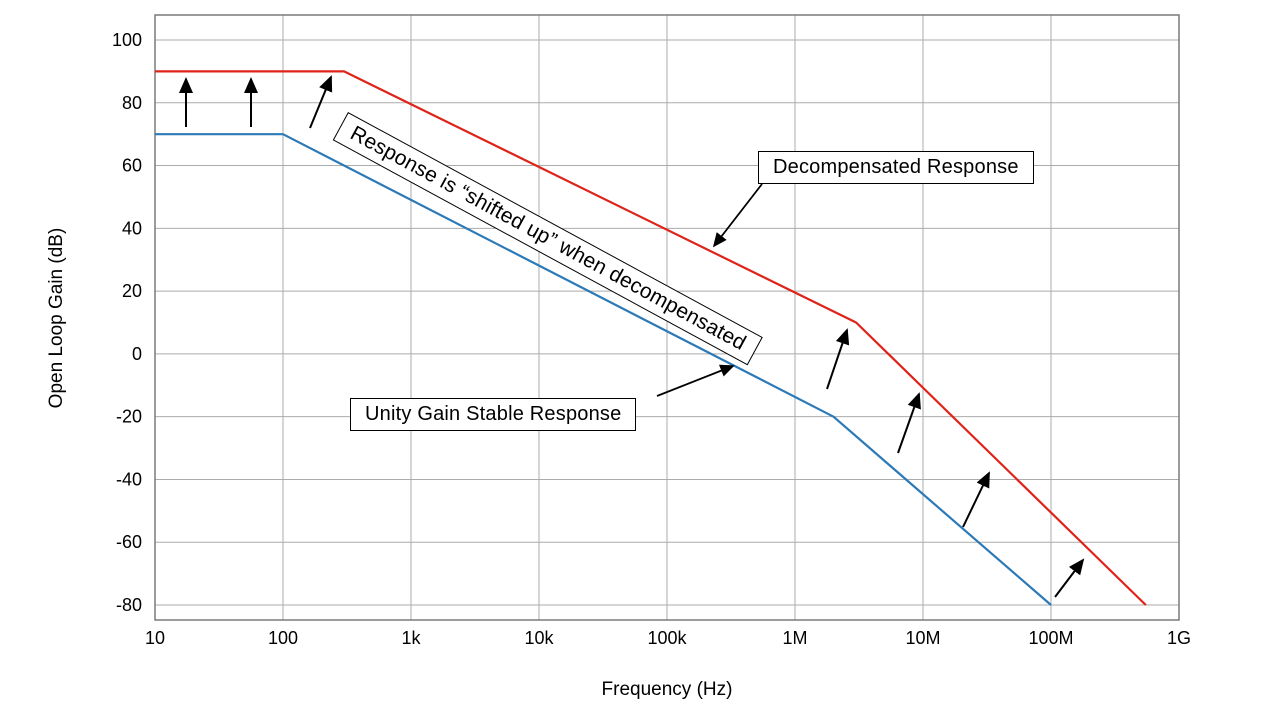 This screenshot has width=1280, height=720. I want to click on svg-text: 100k, so click(667, 638).